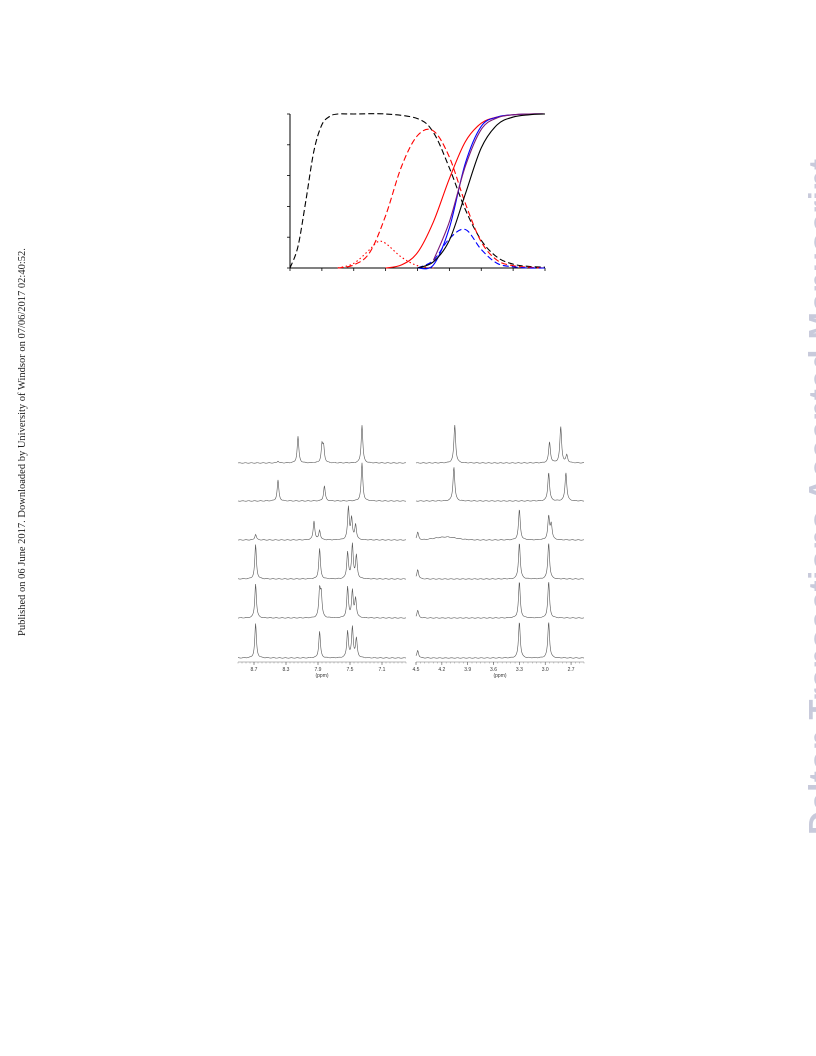 The image size is (816, 1056). What do you see at coordinates (254, 670) in the screenshot?
I see `ppm-tick-label: 8.7` at bounding box center [254, 670].